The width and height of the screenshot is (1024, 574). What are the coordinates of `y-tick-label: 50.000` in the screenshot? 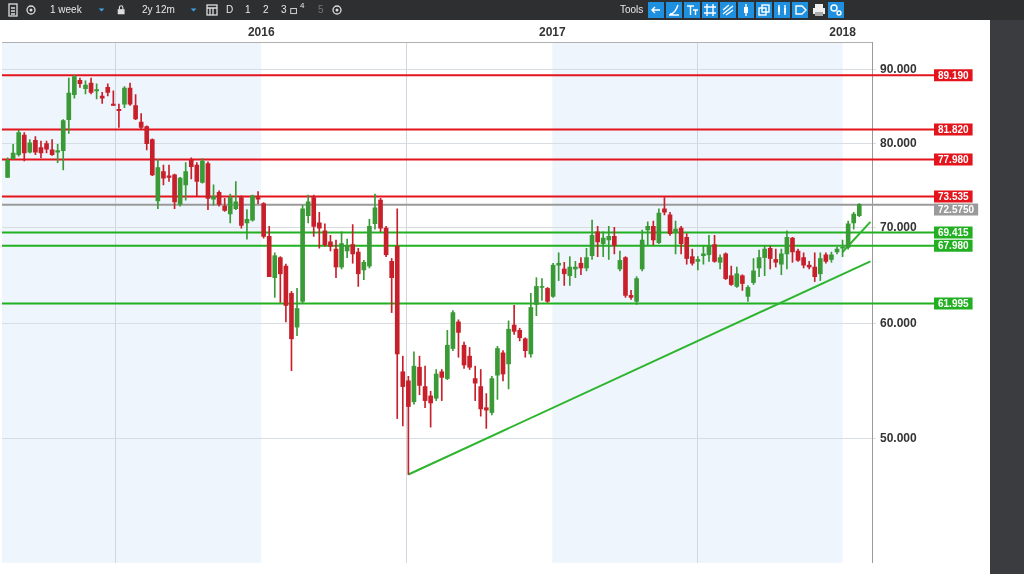 It's located at (899, 437).